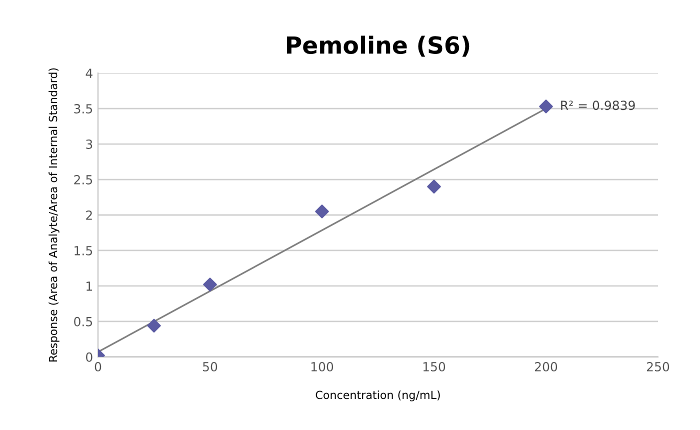 This screenshot has height=430, width=700. I want to click on x-tick-label: 0, so click(98, 367).